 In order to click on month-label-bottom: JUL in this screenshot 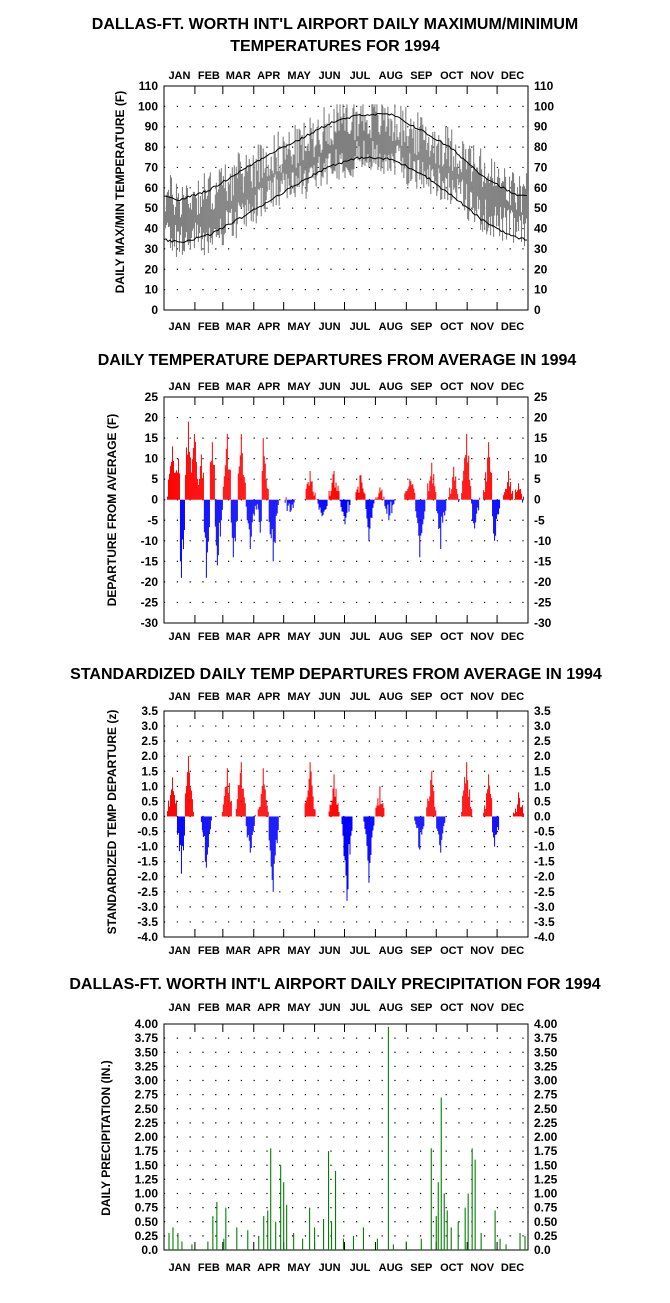, I will do `click(360, 951)`.